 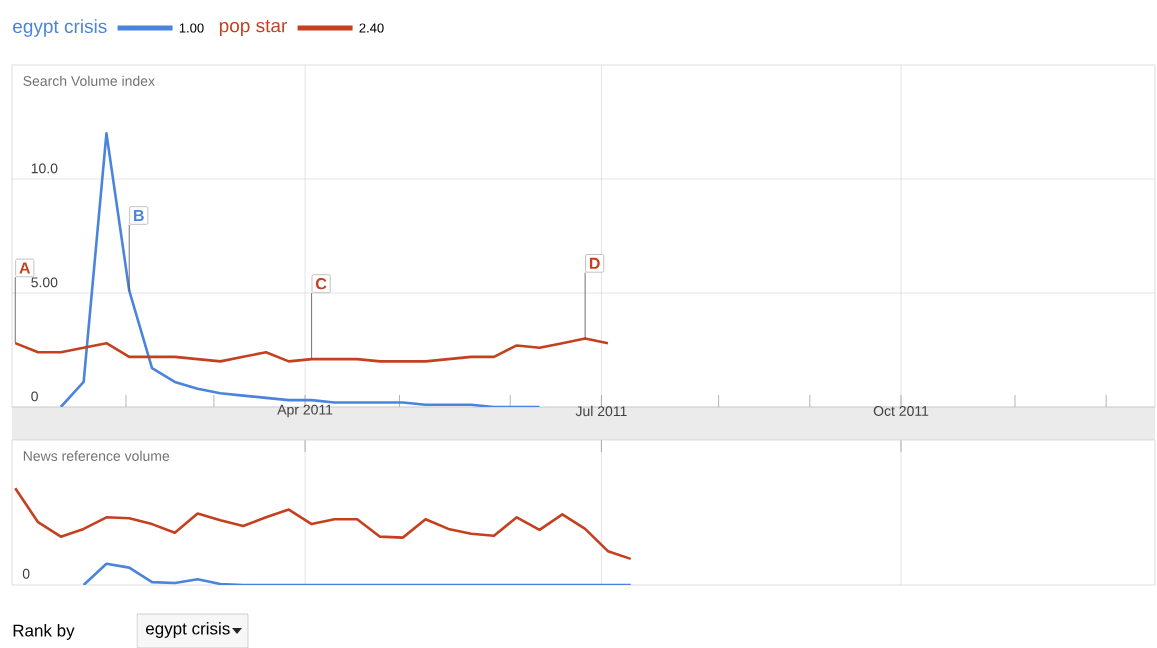 I want to click on y-axis-title: News reference volume, so click(x=96, y=455).